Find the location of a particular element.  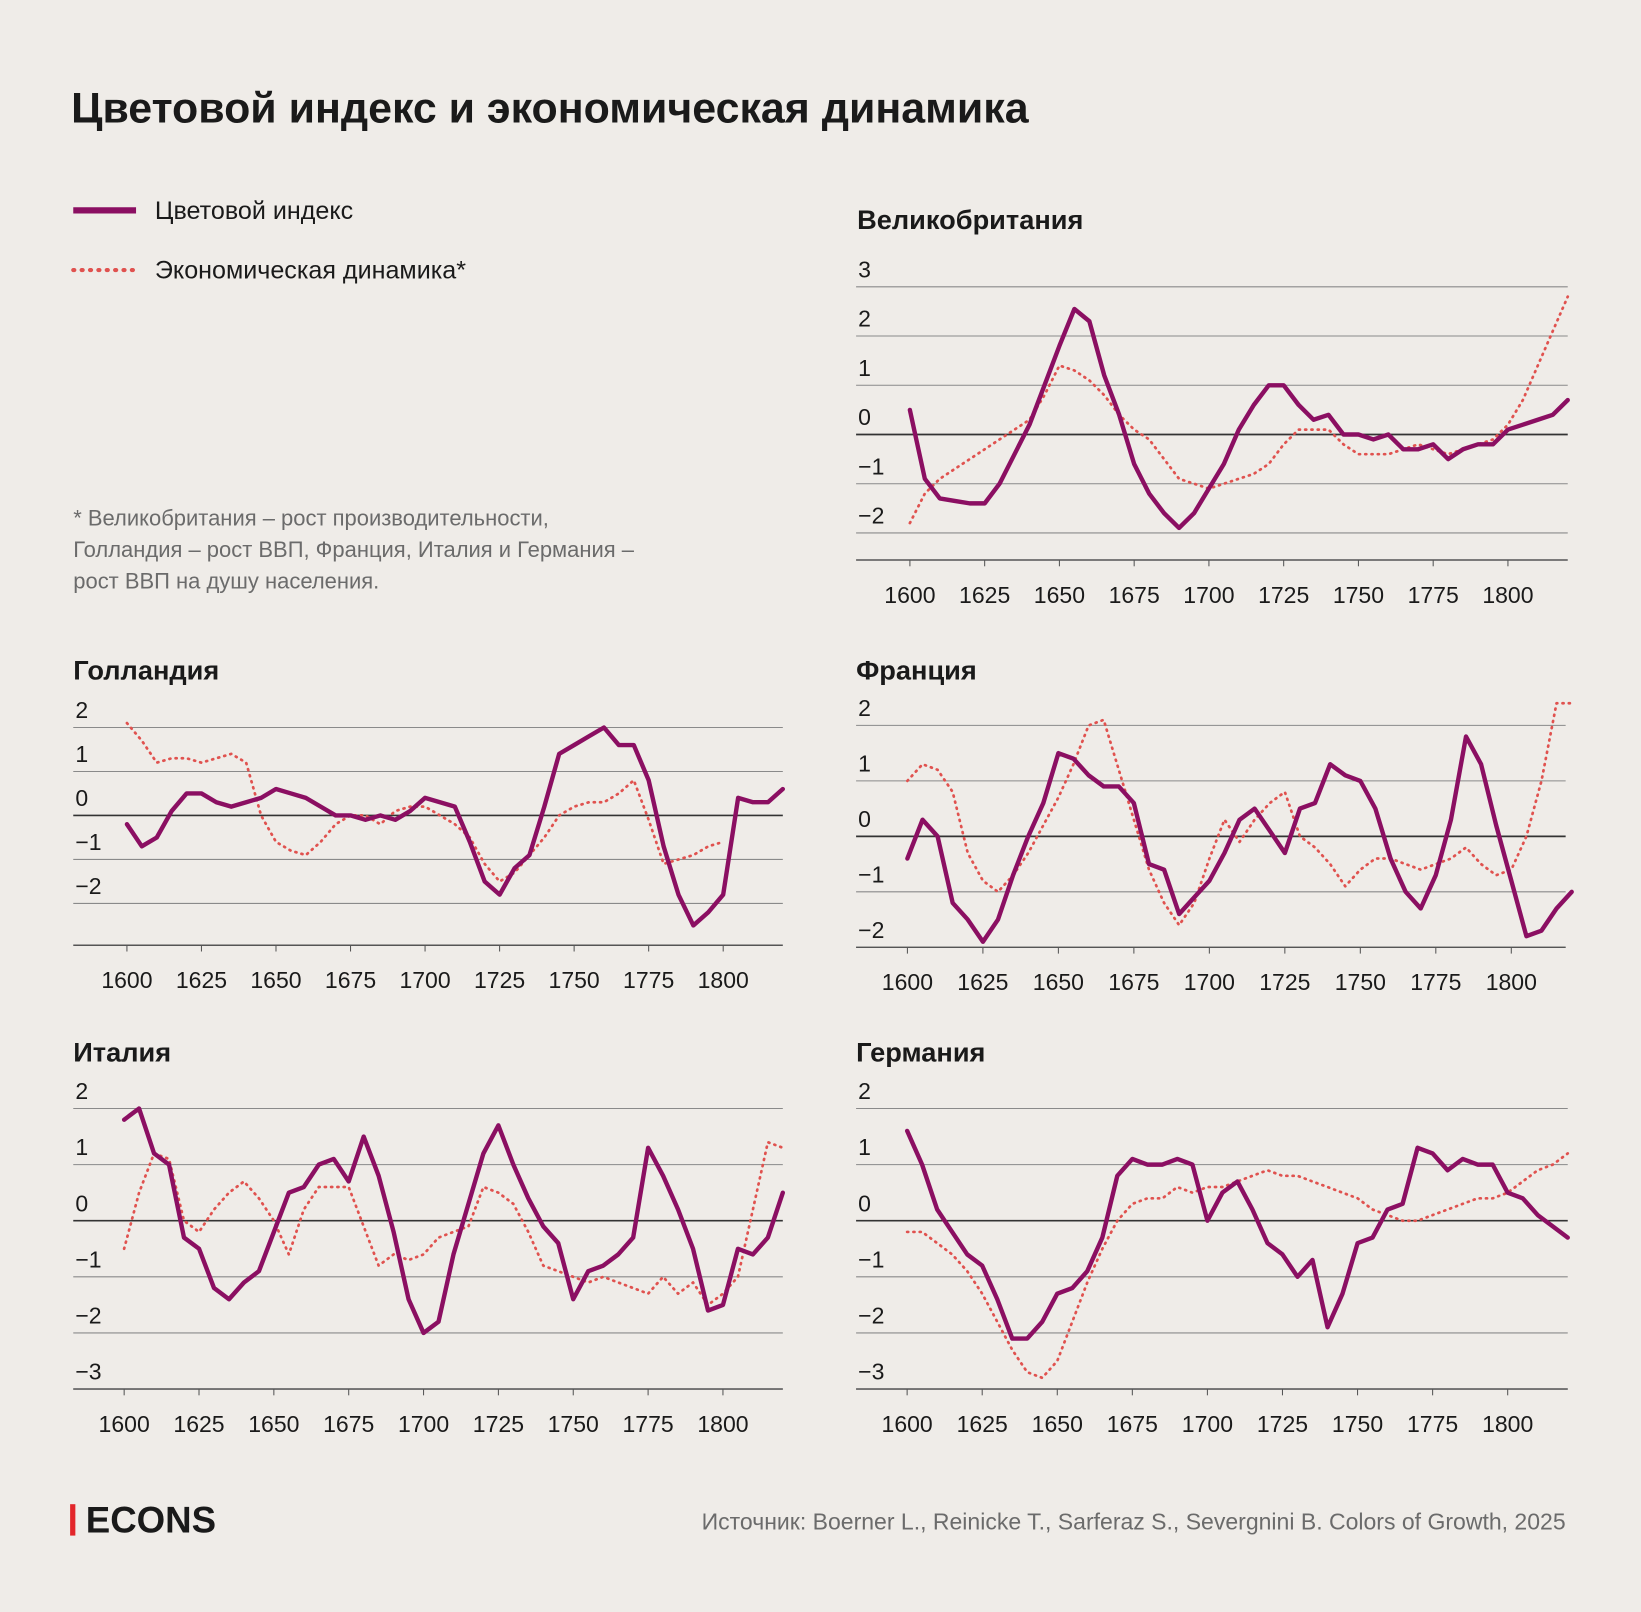

chart-title: Голландия is located at coordinates (146, 669).